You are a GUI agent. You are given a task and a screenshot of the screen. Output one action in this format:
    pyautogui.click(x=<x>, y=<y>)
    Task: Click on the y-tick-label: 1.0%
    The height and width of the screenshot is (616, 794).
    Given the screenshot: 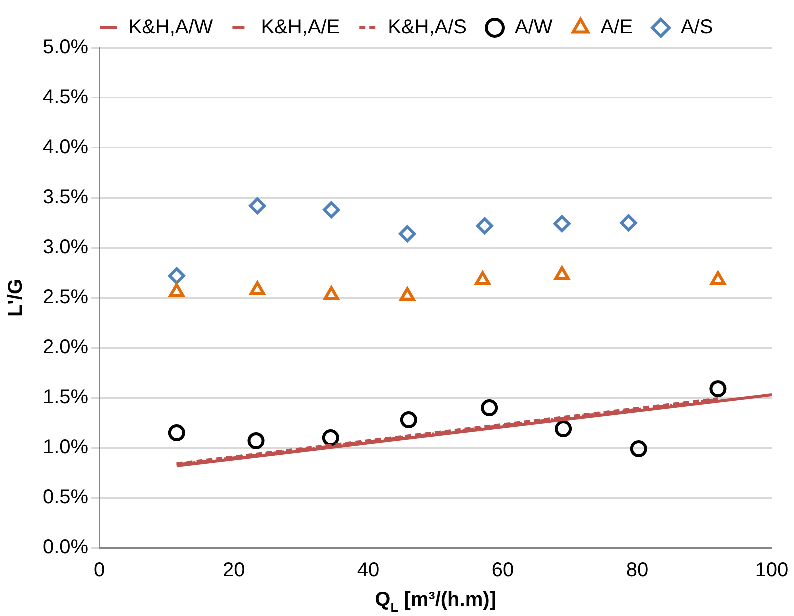 What is the action you would take?
    pyautogui.click(x=65, y=447)
    